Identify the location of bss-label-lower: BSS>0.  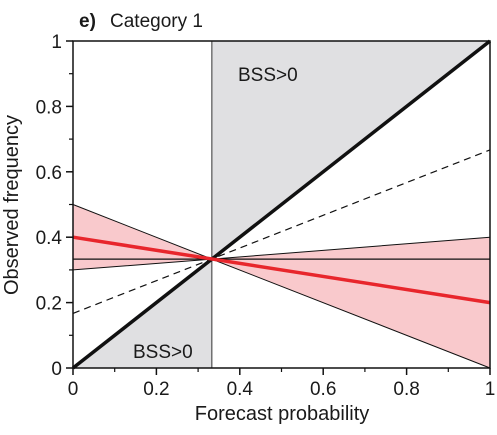
(163, 352).